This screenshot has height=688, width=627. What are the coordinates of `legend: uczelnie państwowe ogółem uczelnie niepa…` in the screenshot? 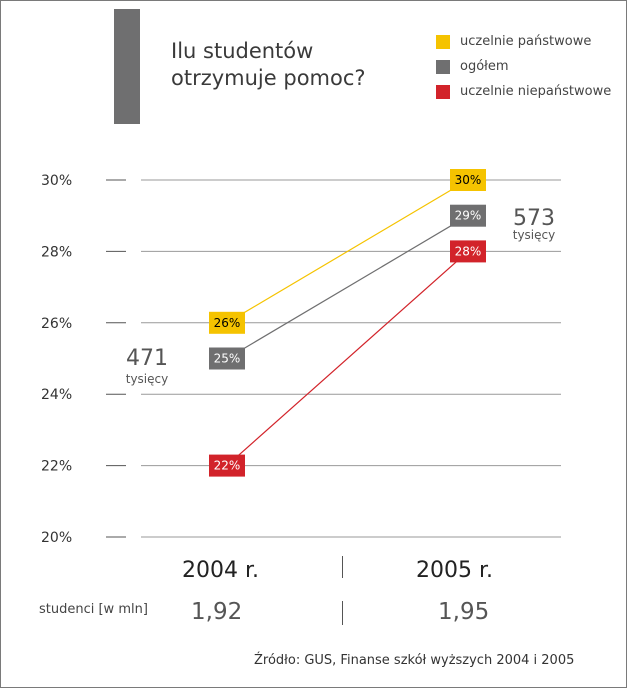 It's located at (523, 66).